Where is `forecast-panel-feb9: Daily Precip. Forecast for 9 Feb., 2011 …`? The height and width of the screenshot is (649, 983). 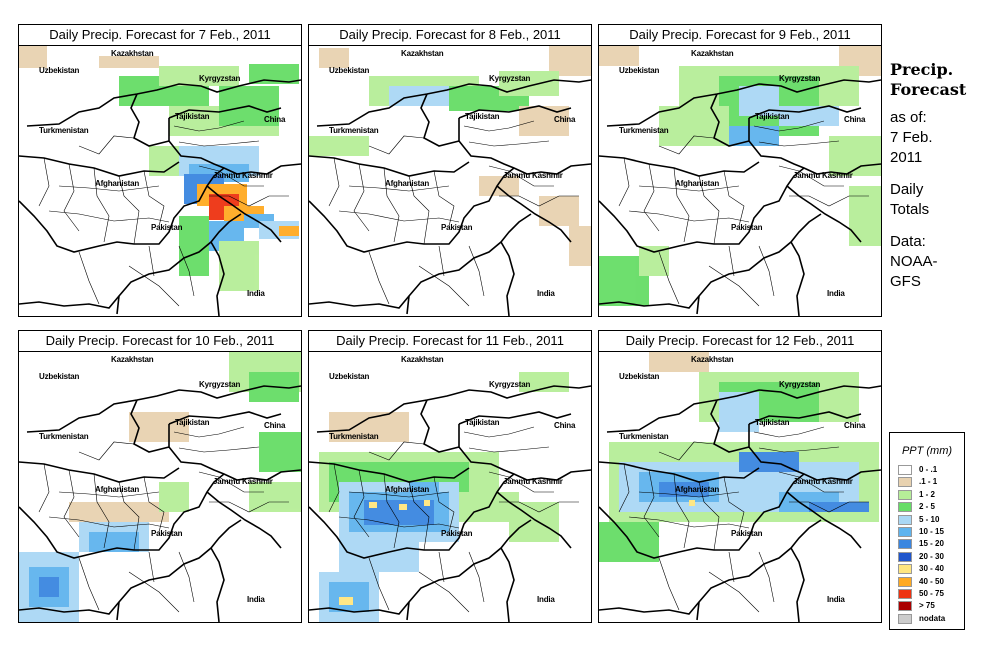
forecast-panel-feb9: Daily Precip. Forecast for 9 Feb., 2011 … is located at coordinates (740, 170).